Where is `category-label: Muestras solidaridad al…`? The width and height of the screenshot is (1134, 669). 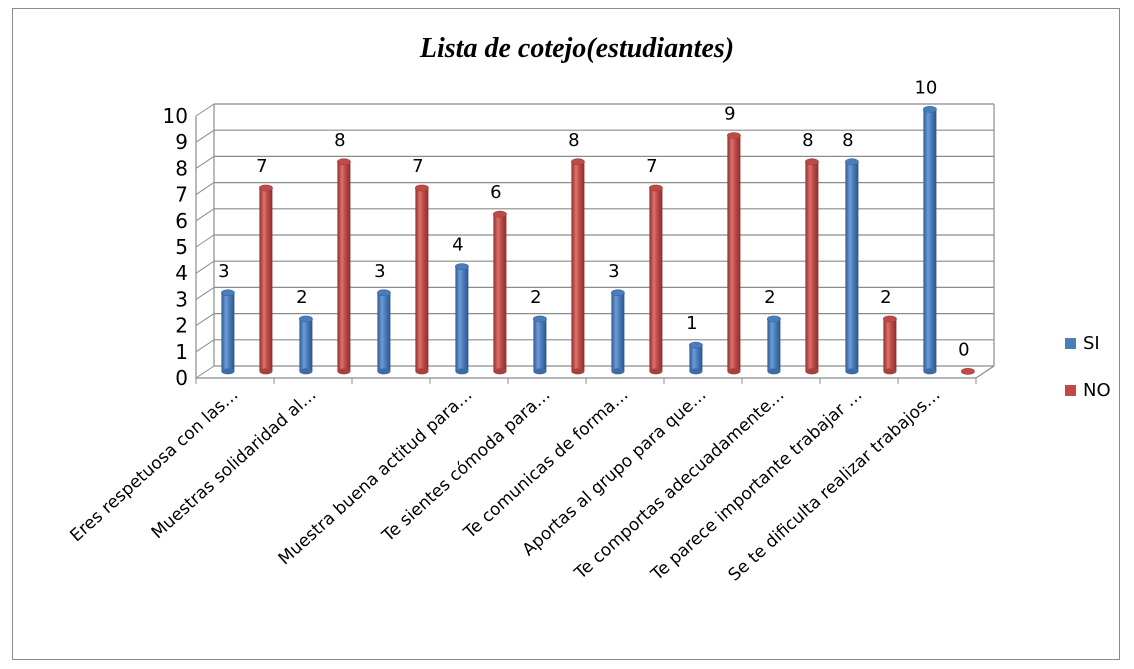
category-label: Muestras solidaridad al… is located at coordinates (234, 464).